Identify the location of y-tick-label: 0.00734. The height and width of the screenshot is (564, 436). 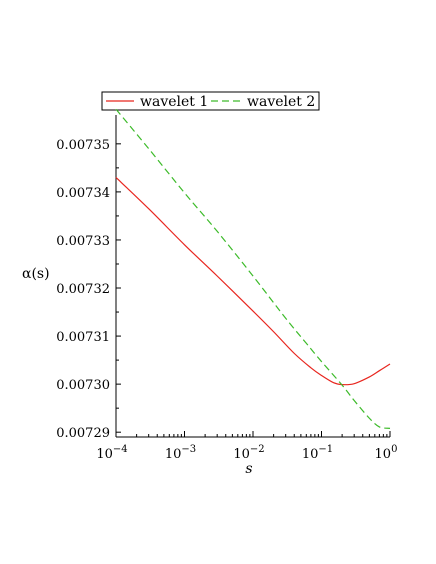
(83, 193).